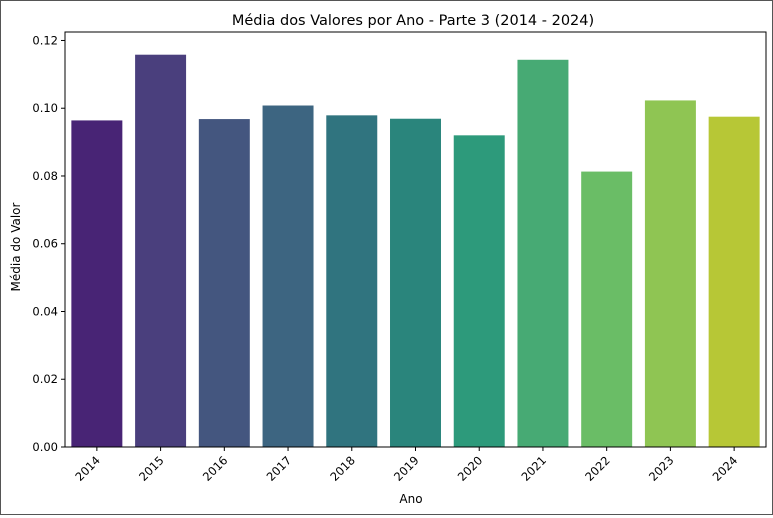 The image size is (773, 518). Describe the element at coordinates (87, 468) in the screenshot. I see `x-tick-label: 2014` at that location.